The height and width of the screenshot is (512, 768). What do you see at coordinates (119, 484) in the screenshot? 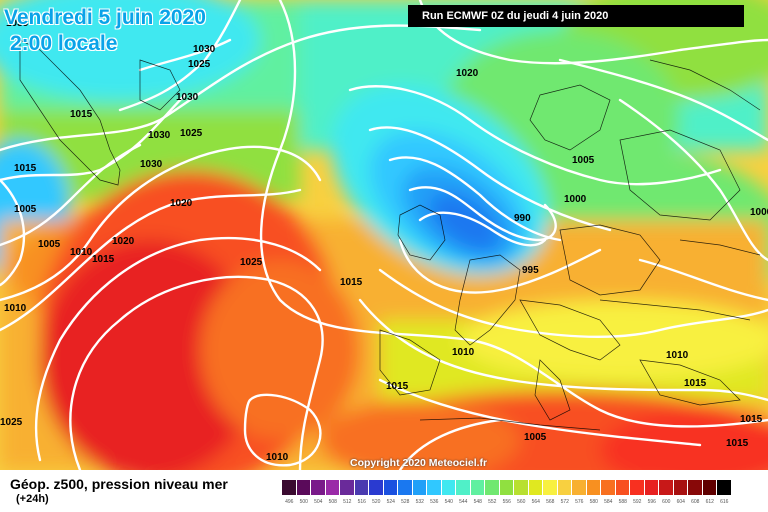
I see `legend-title: Géop. z500, pression niveau mer` at bounding box center [119, 484].